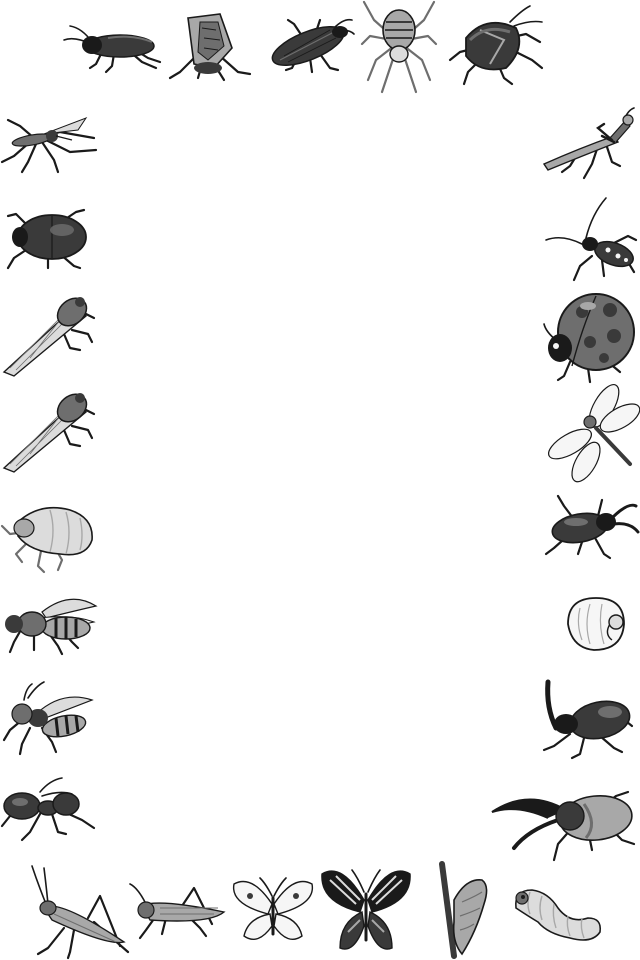  Describe the element at coordinates (176, 910) in the screenshot. I see `locust-icon` at that location.